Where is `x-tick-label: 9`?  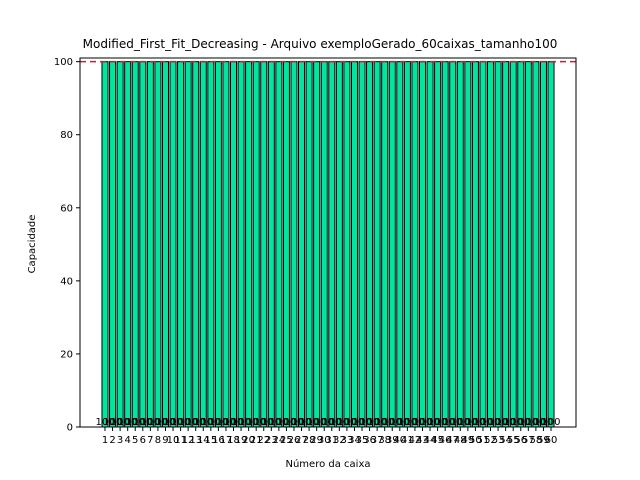
x-tick-label: 9 is located at coordinates (165, 440).